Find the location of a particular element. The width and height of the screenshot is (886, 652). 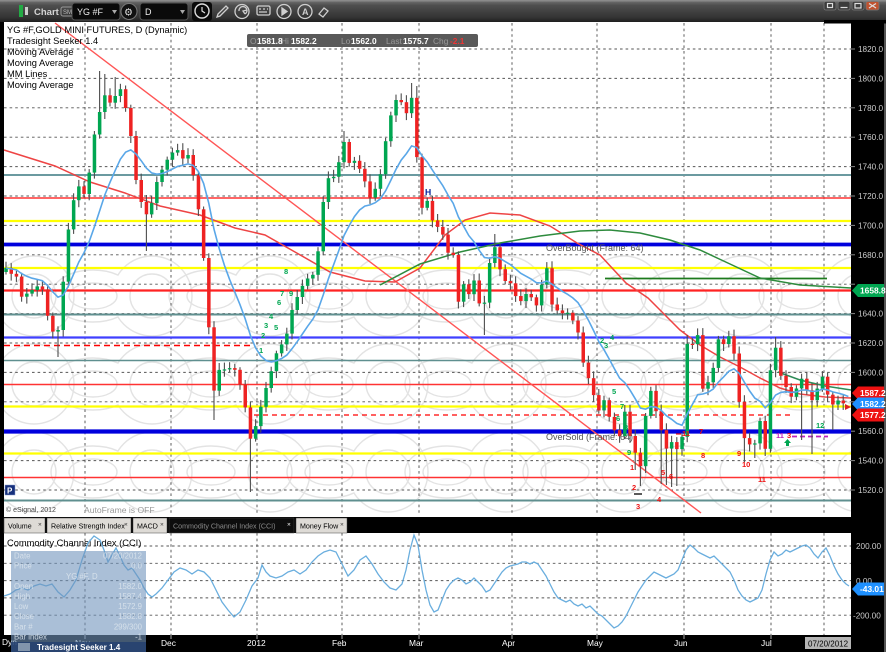

svg-text: Money Flow is located at coordinates (319, 527).